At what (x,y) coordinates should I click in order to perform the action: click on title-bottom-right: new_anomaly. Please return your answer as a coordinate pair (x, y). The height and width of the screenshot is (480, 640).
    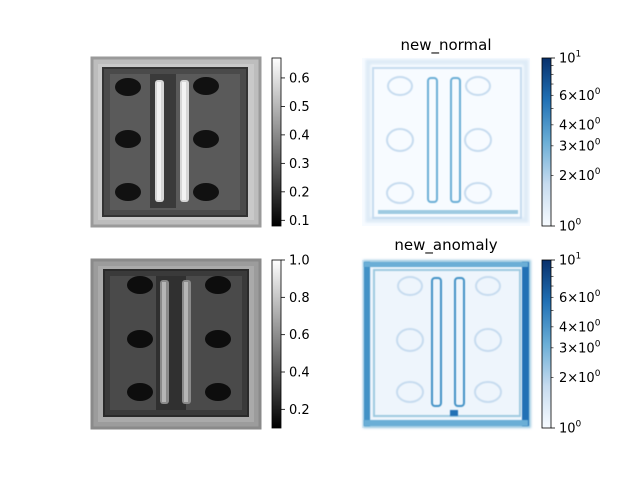
    Looking at the image, I should click on (445, 245).